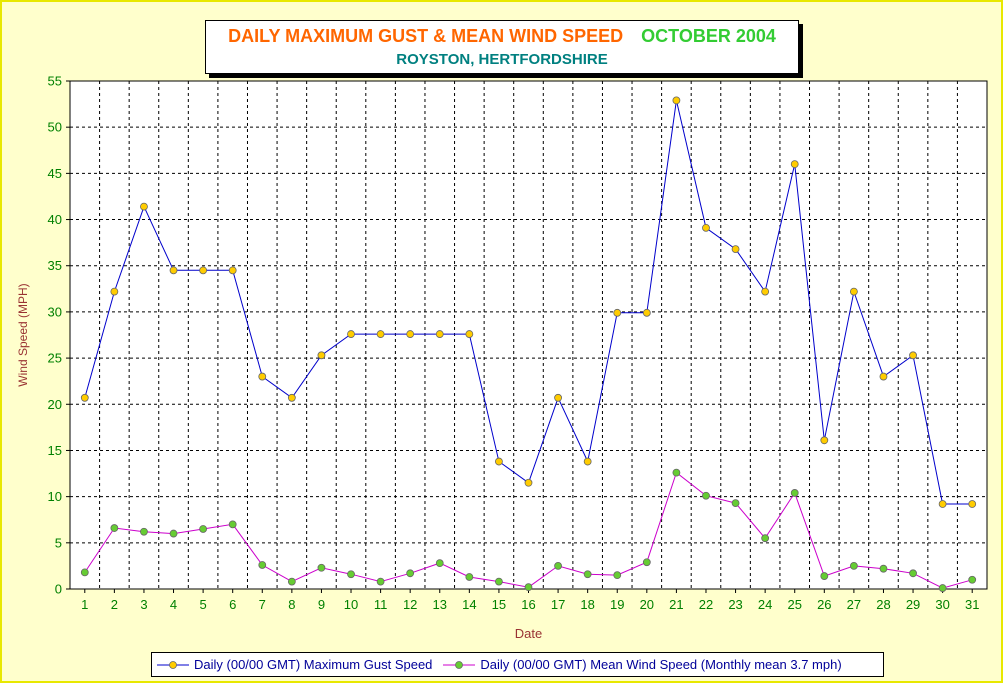  Describe the element at coordinates (58, 542) in the screenshot. I see `y-tick-label: 5` at that location.